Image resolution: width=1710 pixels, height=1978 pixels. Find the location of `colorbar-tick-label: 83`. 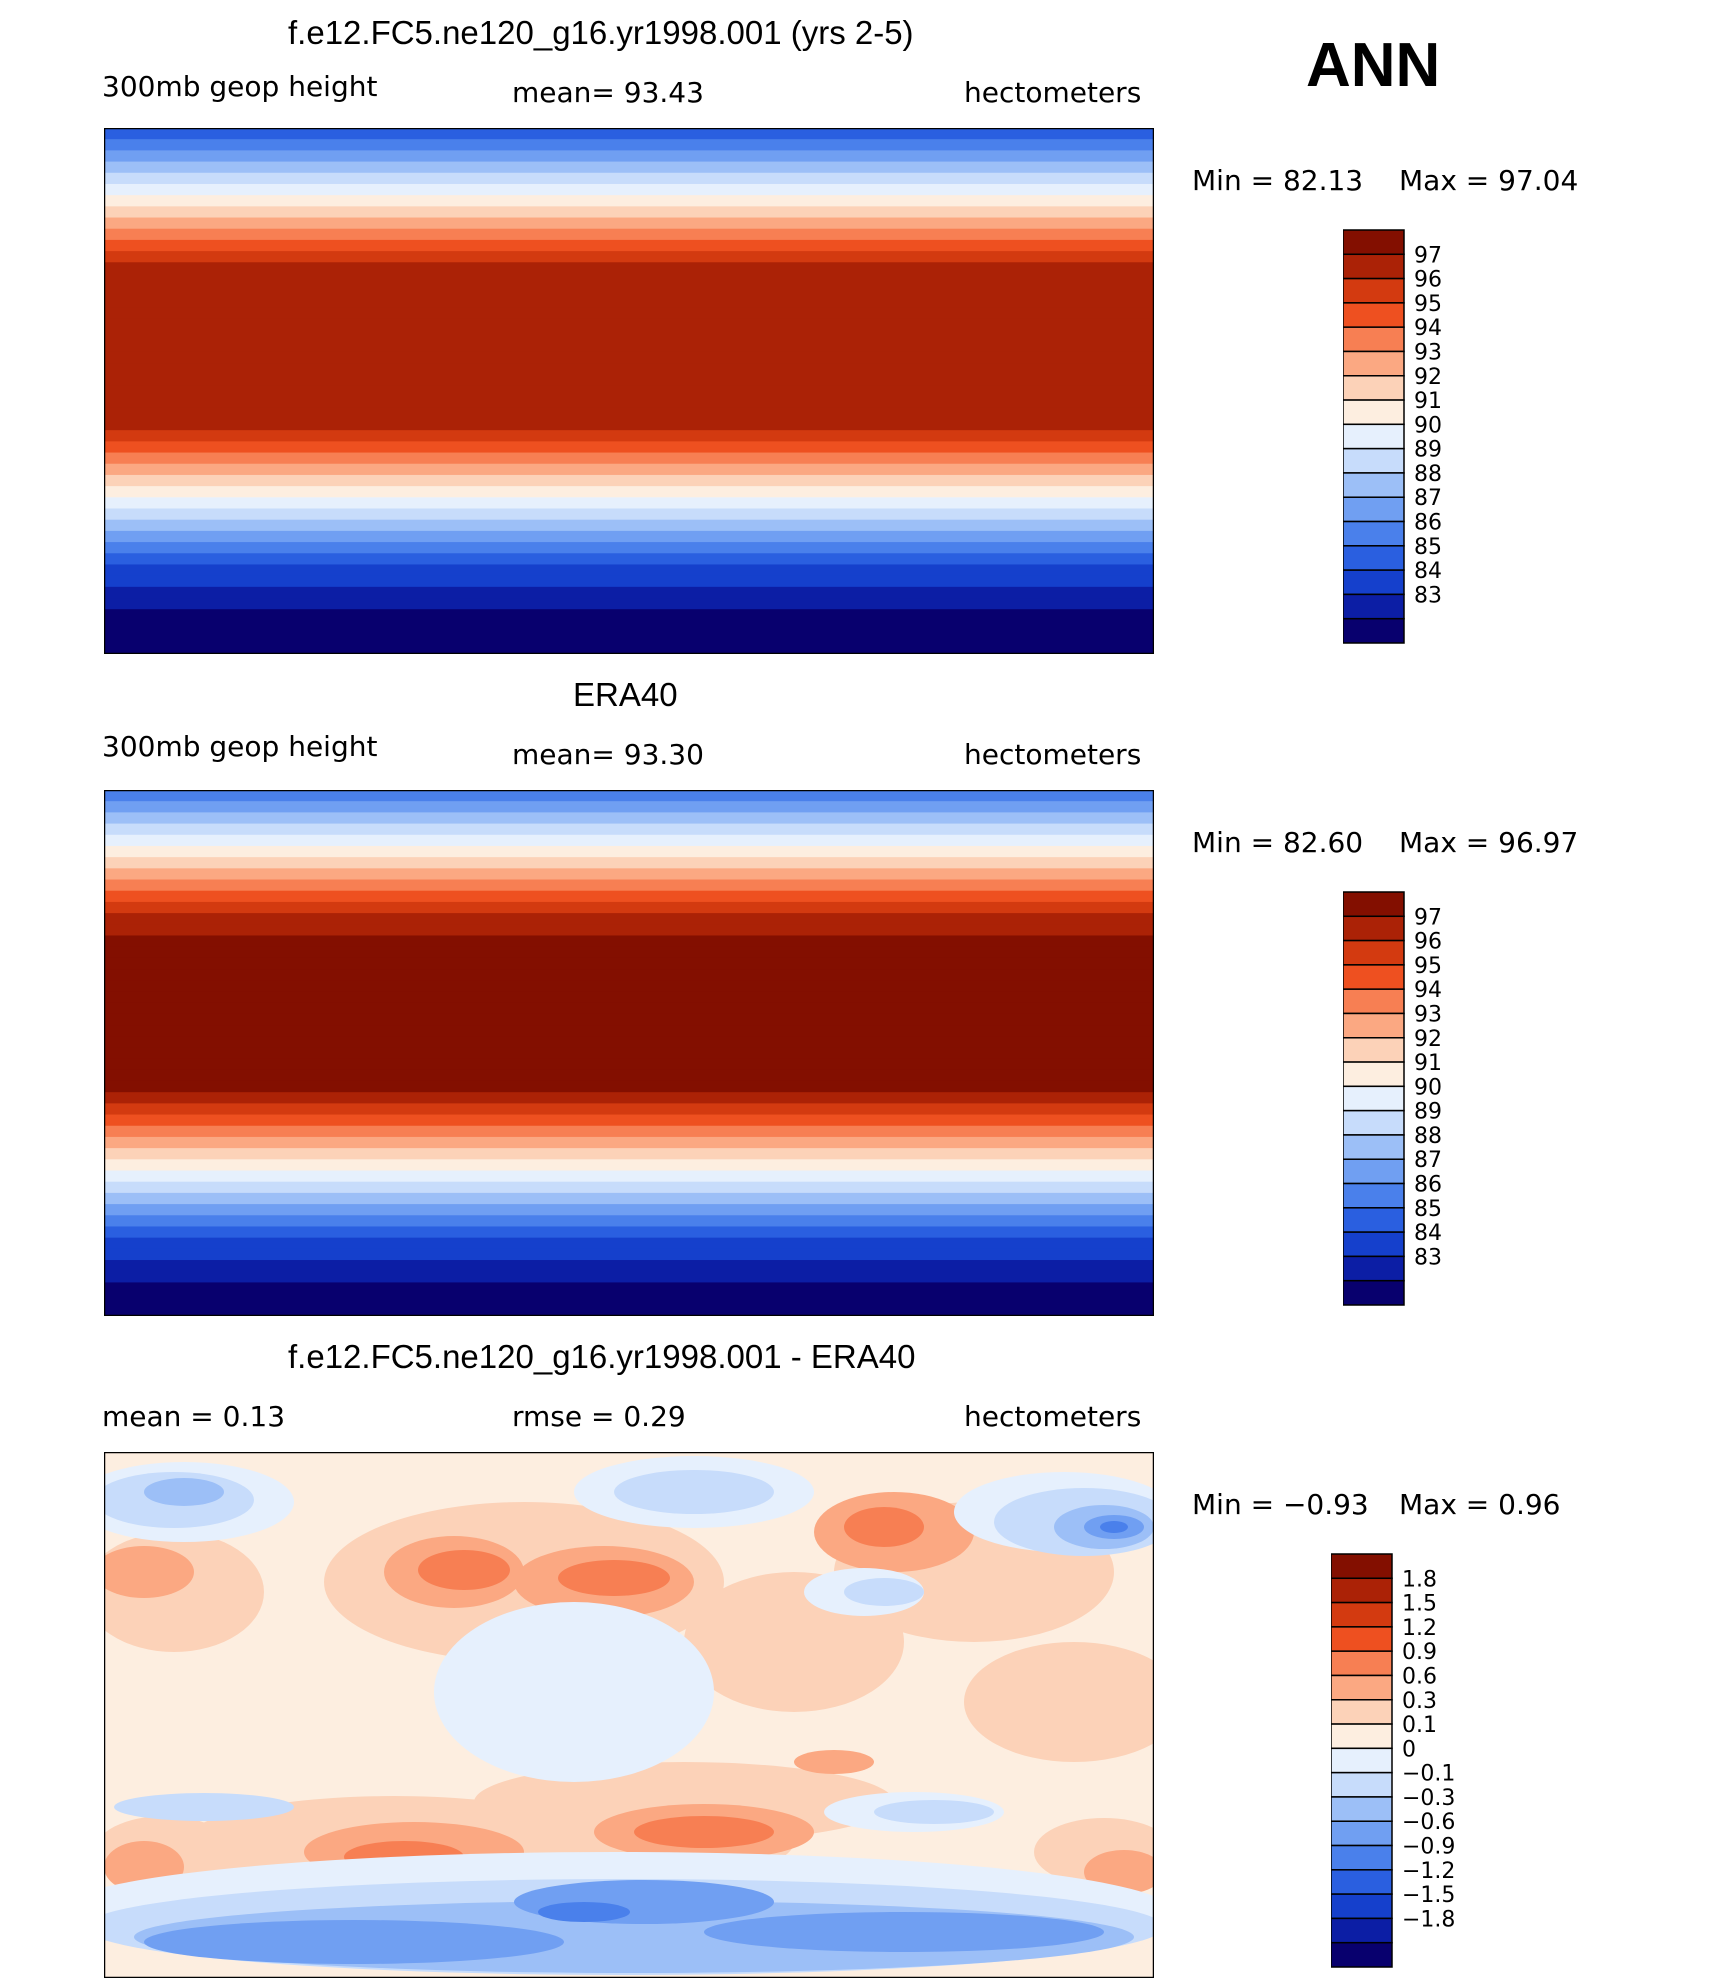

colorbar-tick-label: 83 is located at coordinates (1428, 595).